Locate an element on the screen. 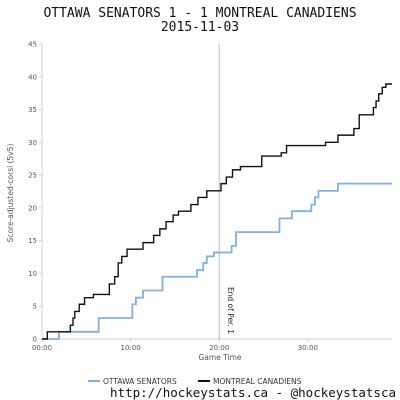 Image resolution: width=400 pixels, height=400 pixels. x-tick-label: 00:00 is located at coordinates (42, 348).